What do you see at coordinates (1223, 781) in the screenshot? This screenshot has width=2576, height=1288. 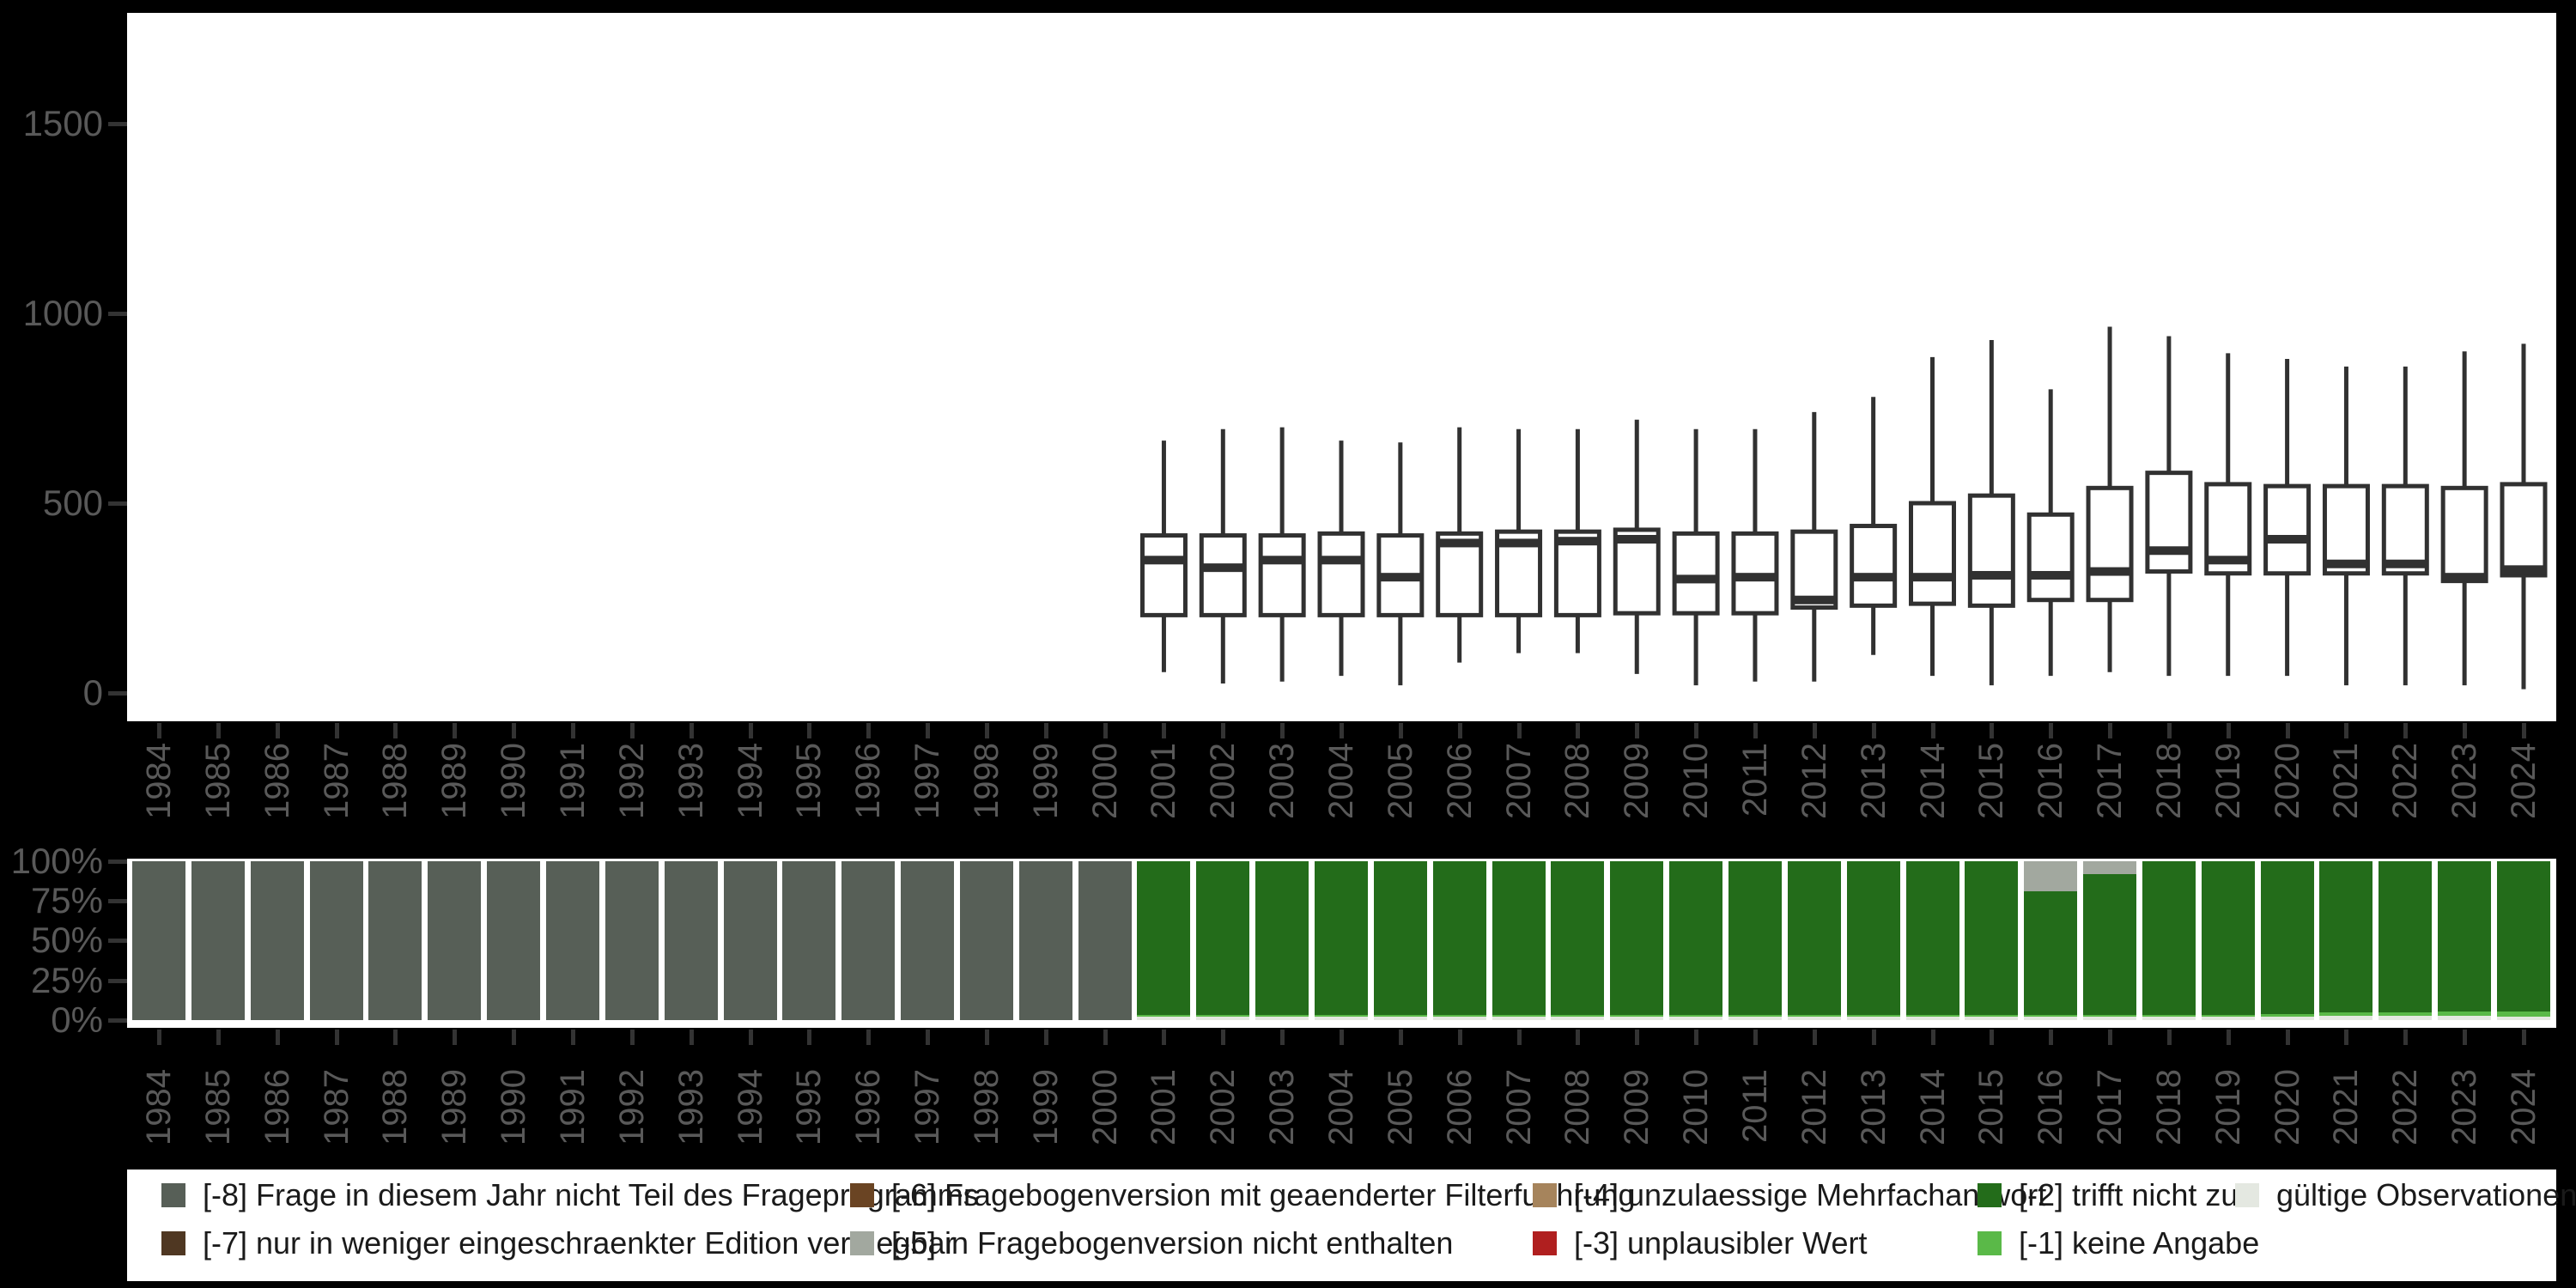 I see `x-tick-label-top: 2002` at bounding box center [1223, 781].